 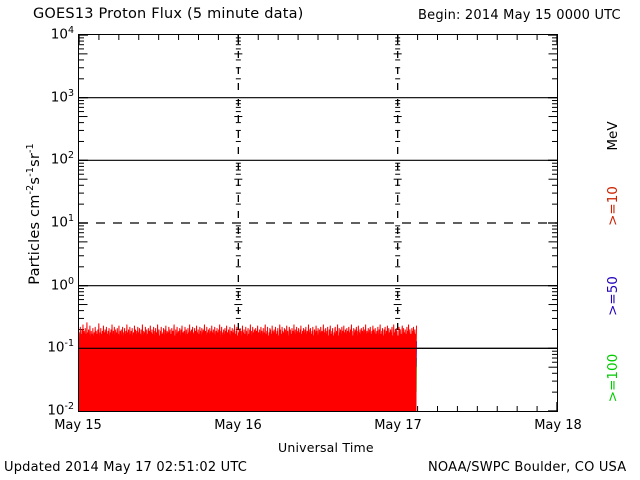 I want to click on y-tick-label: 10⁻², so click(x=60, y=410).